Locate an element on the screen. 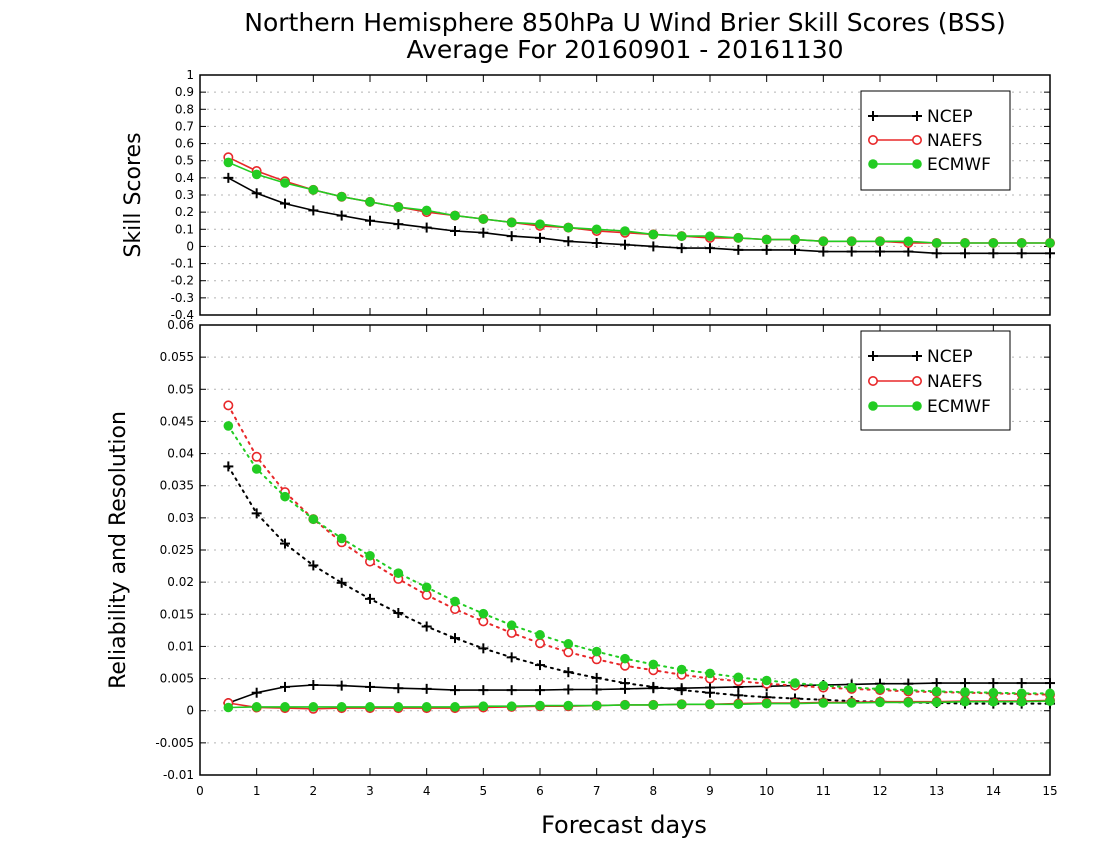 The image size is (1100, 850). xtick-label: 7 is located at coordinates (597, 791).